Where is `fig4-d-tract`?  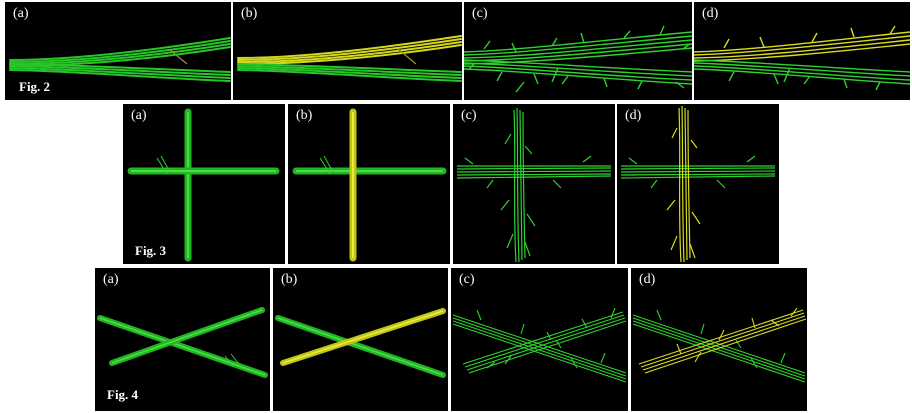 fig4-d-tract is located at coordinates (719, 345).